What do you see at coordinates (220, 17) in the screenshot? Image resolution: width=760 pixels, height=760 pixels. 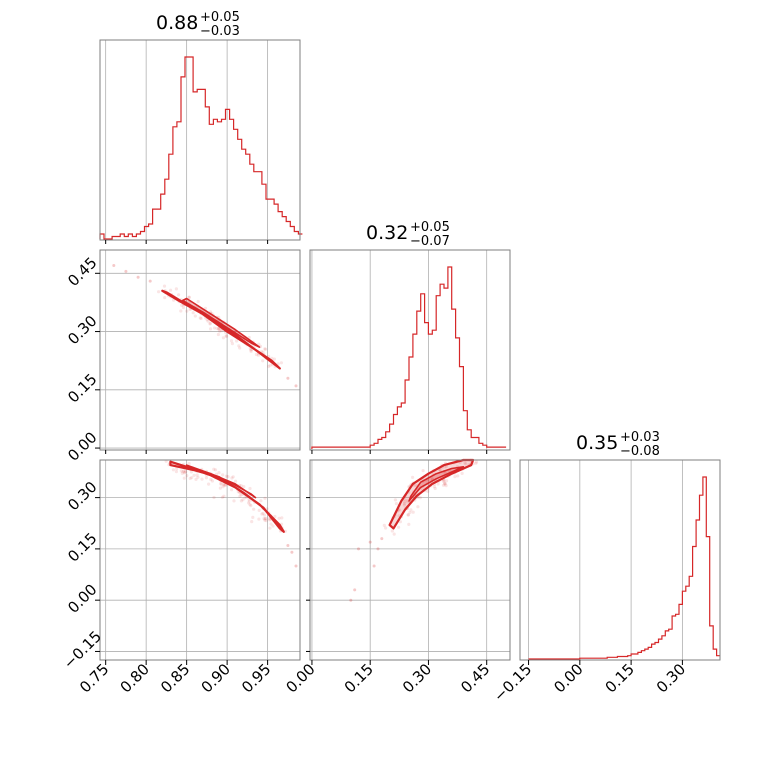 I see `param-plus-error: +0.05` at bounding box center [220, 17].